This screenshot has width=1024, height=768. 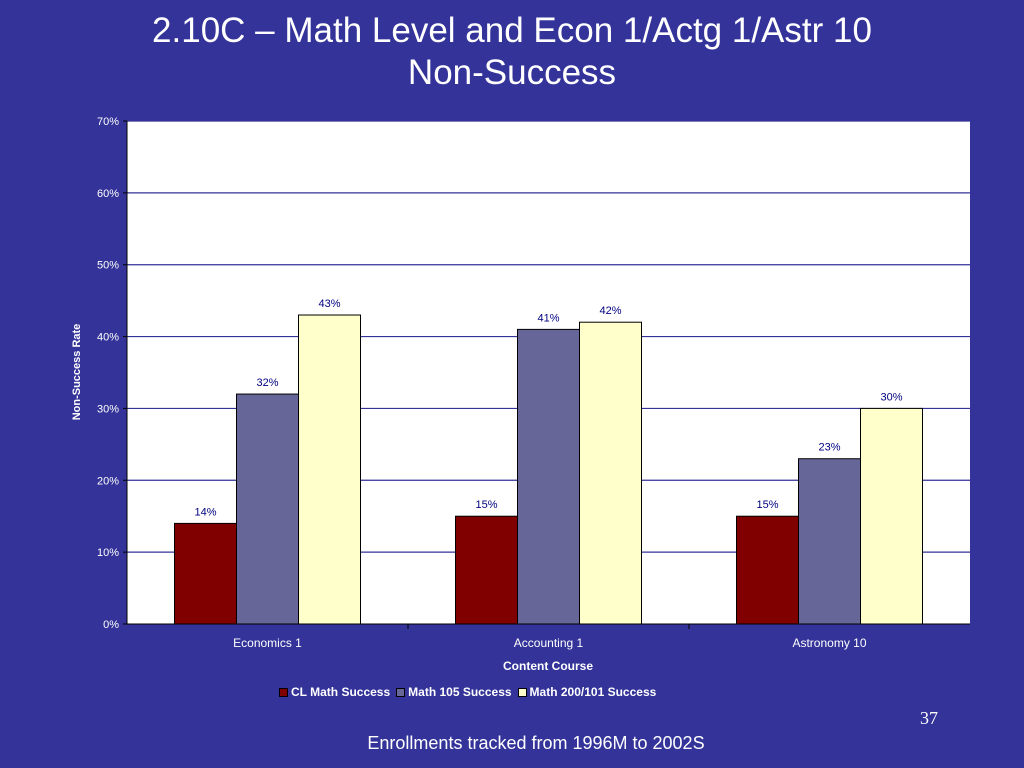 I want to click on bar-value-label: 14%, so click(x=205, y=512).